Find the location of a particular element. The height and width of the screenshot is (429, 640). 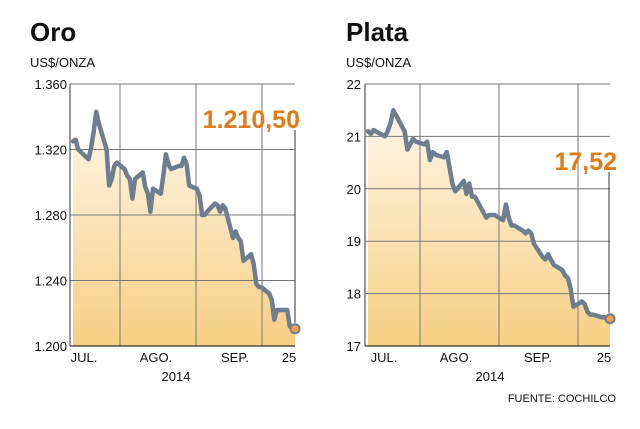

gold-x-tick-label: 25 is located at coordinates (289, 357).